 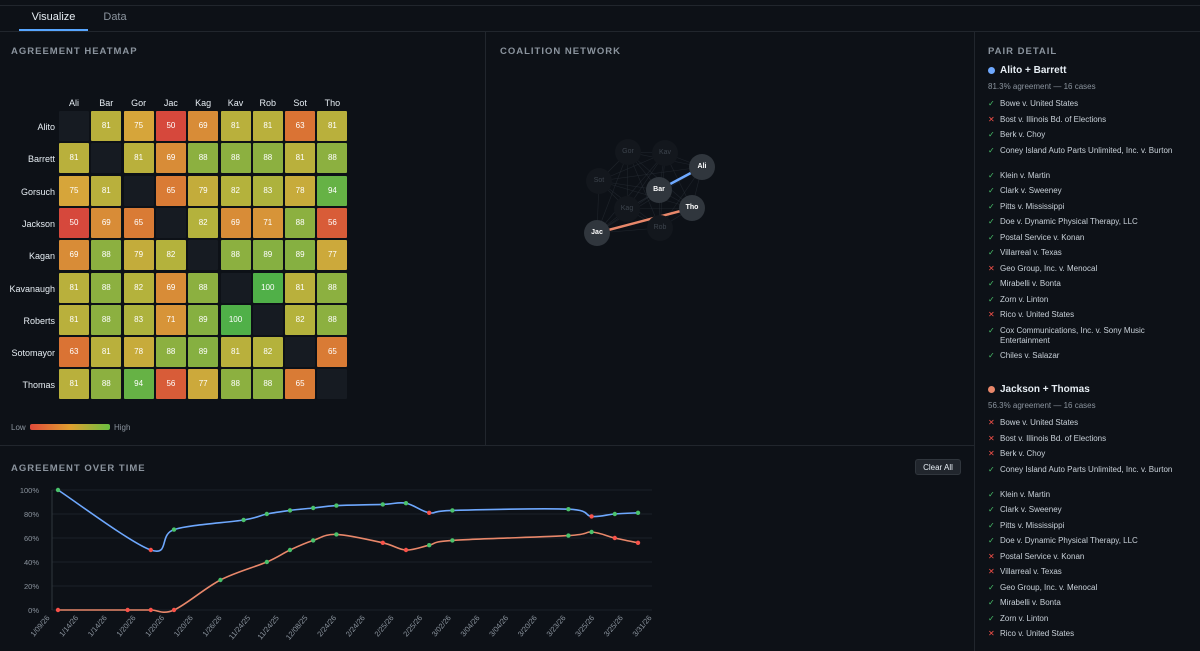 What do you see at coordinates (1033, 70) in the screenshot?
I see `pair-title: Alito + Barrett` at bounding box center [1033, 70].